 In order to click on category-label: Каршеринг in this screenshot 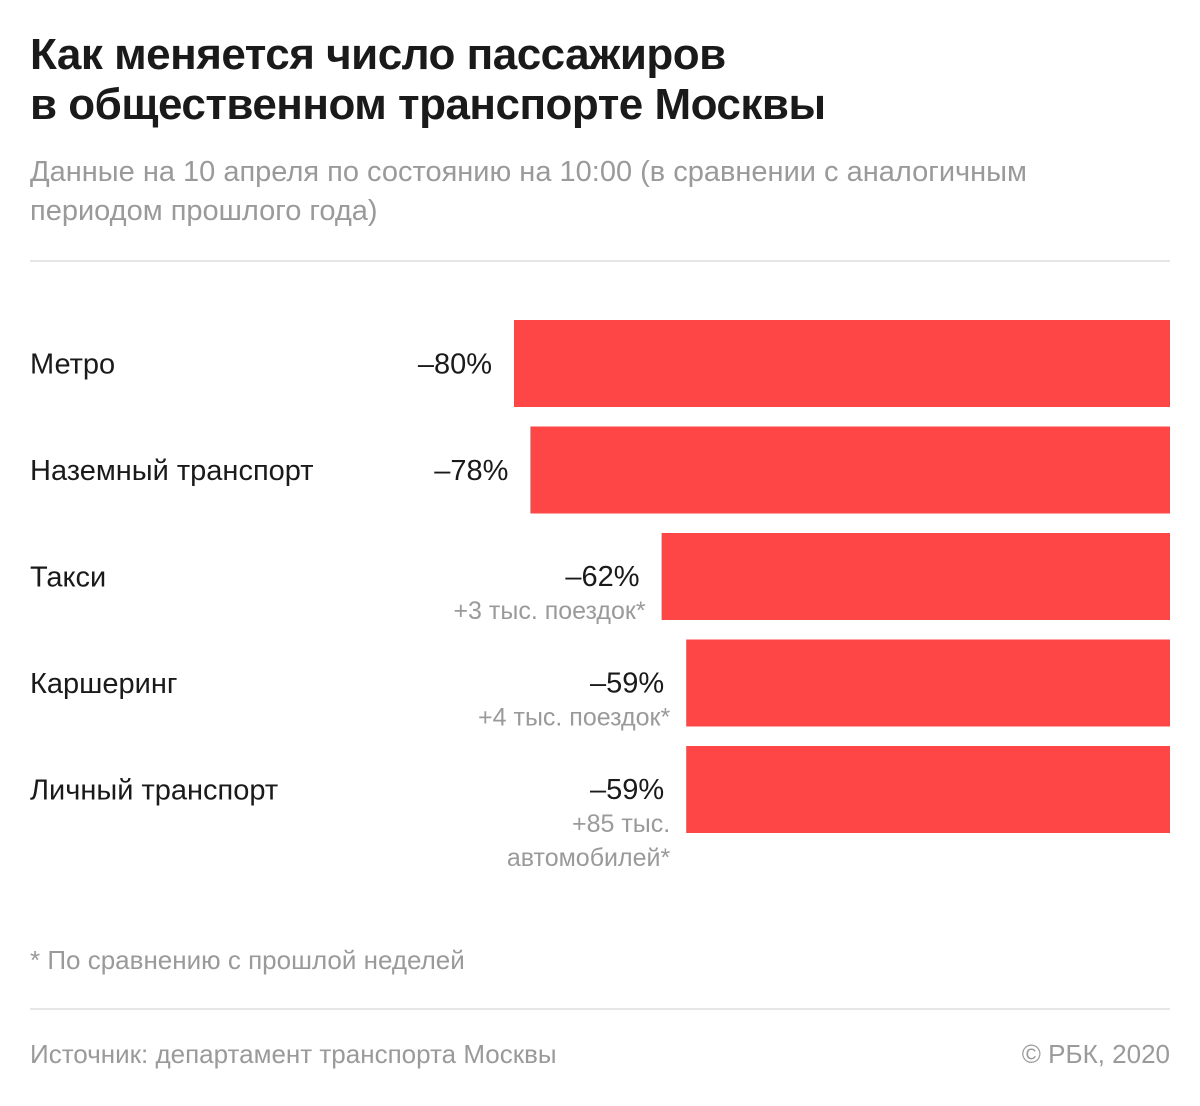, I will do `click(103, 684)`.